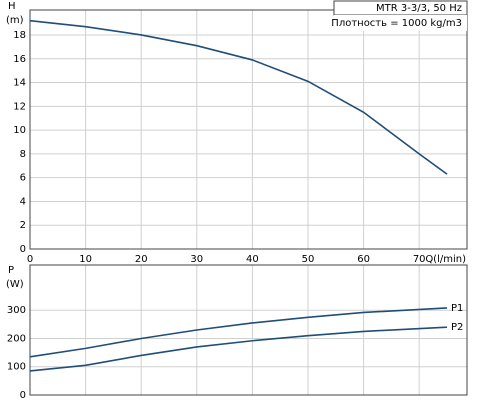 Image resolution: width=500 pixels, height=400 pixels. What do you see at coordinates (308, 259) in the screenshot?
I see `x-tick-label: 50` at bounding box center [308, 259].